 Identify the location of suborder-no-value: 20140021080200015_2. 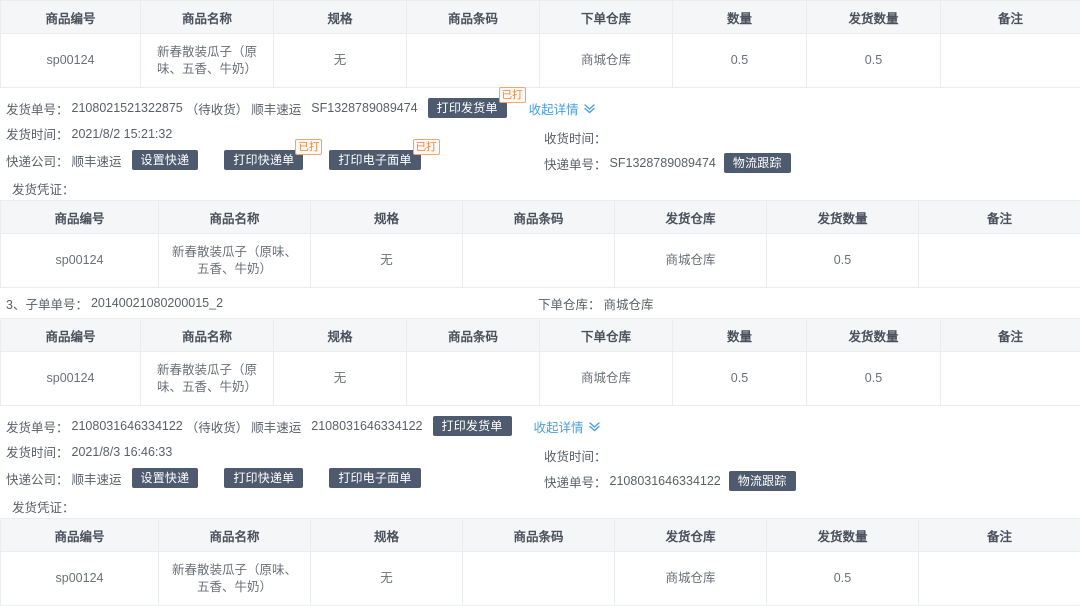
(157, 303).